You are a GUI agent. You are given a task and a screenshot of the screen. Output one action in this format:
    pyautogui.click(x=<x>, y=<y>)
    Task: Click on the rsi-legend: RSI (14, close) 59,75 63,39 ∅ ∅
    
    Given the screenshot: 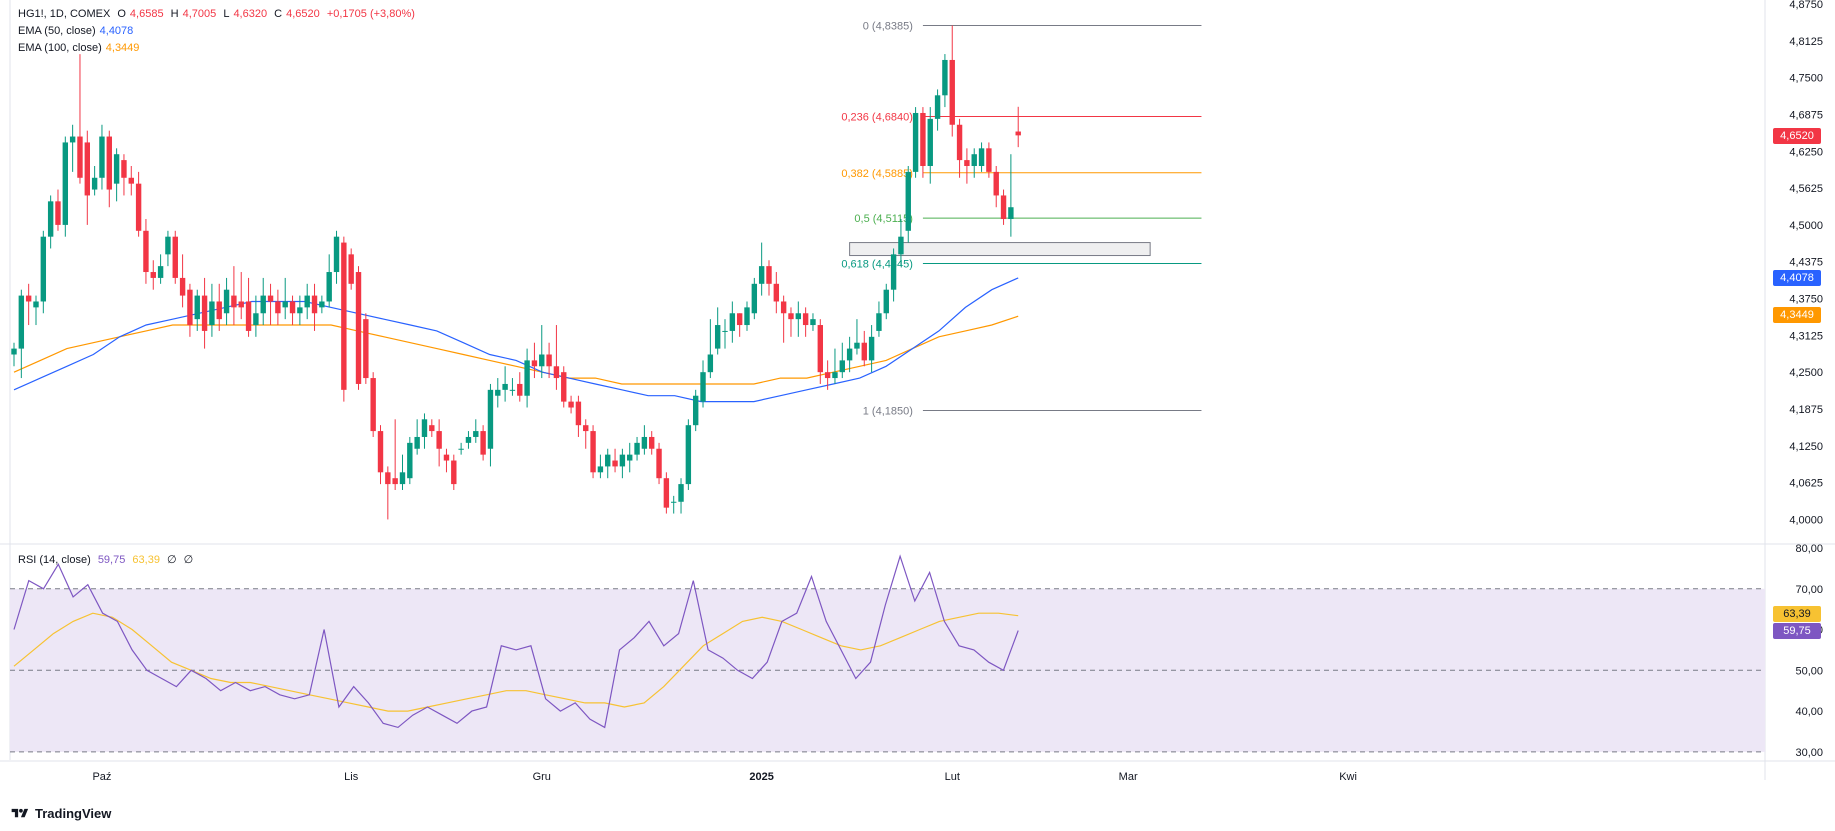 What is the action you would take?
    pyautogui.click(x=107, y=560)
    